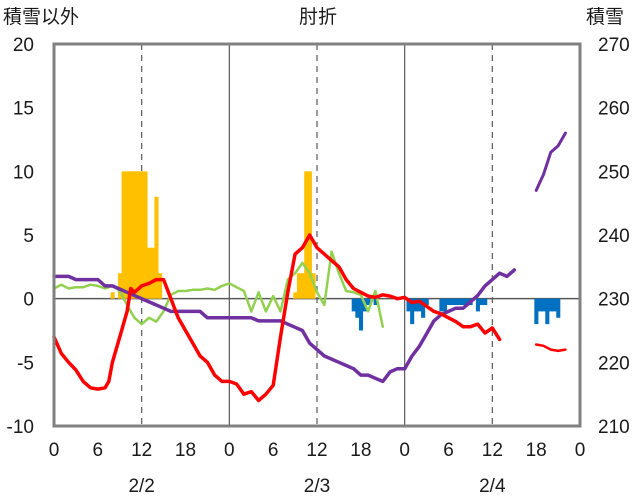 The width and height of the screenshot is (636, 501). I want to click on chart-title: 肘折, so click(318, 17).